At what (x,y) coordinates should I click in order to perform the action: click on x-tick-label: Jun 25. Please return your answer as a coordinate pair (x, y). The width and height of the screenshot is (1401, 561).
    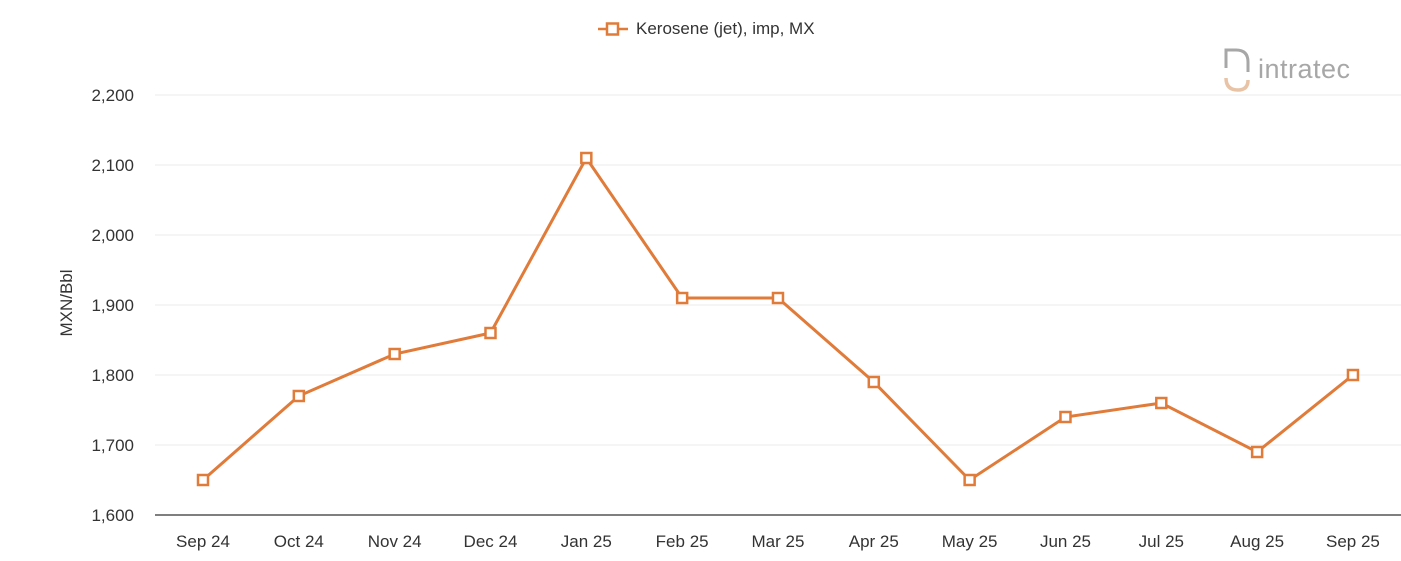
    Looking at the image, I should click on (1065, 541).